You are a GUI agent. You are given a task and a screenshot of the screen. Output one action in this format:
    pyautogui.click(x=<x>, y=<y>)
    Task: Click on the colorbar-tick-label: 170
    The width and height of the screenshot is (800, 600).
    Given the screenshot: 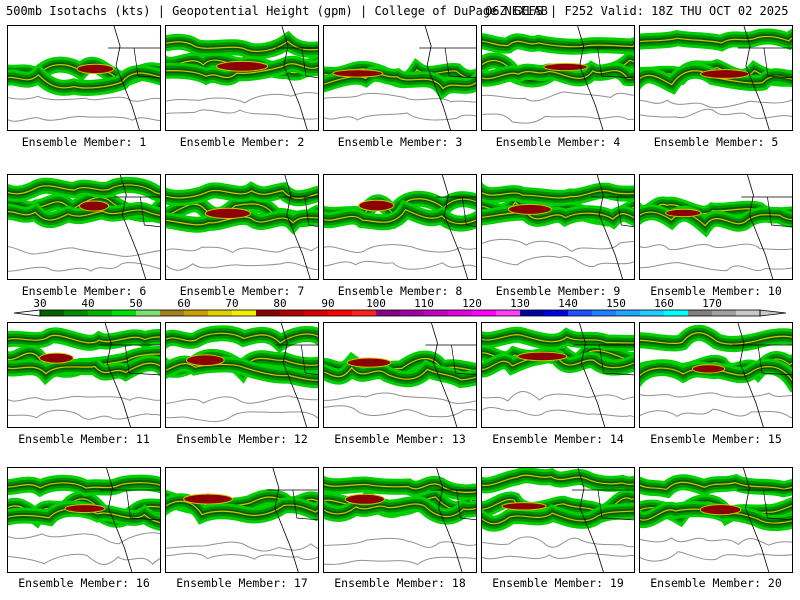 What is the action you would take?
    pyautogui.click(x=712, y=303)
    